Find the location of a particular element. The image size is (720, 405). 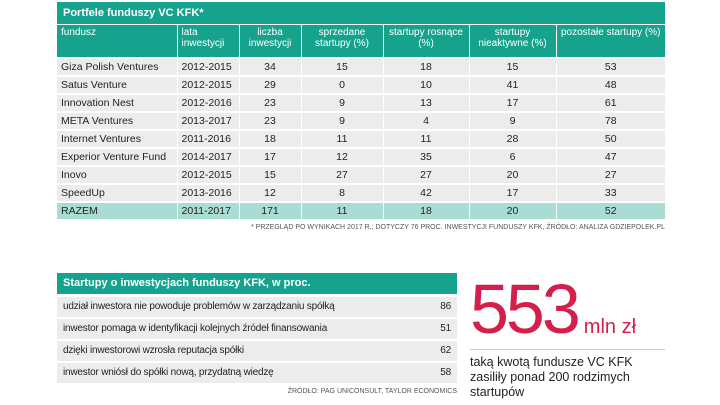

table-cell: 2011-2016 is located at coordinates (207, 138).